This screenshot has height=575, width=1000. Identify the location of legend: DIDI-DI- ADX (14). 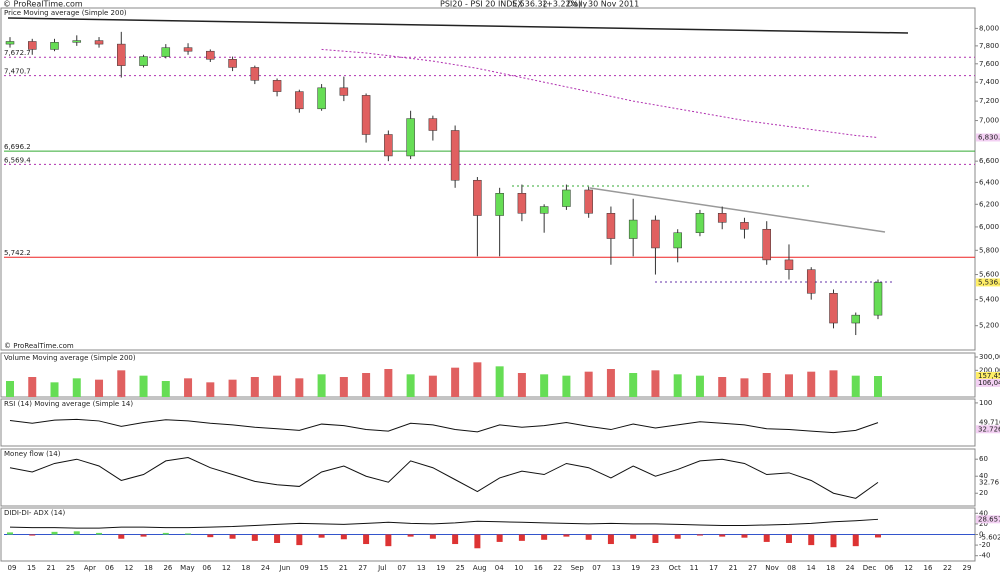
(34, 513).